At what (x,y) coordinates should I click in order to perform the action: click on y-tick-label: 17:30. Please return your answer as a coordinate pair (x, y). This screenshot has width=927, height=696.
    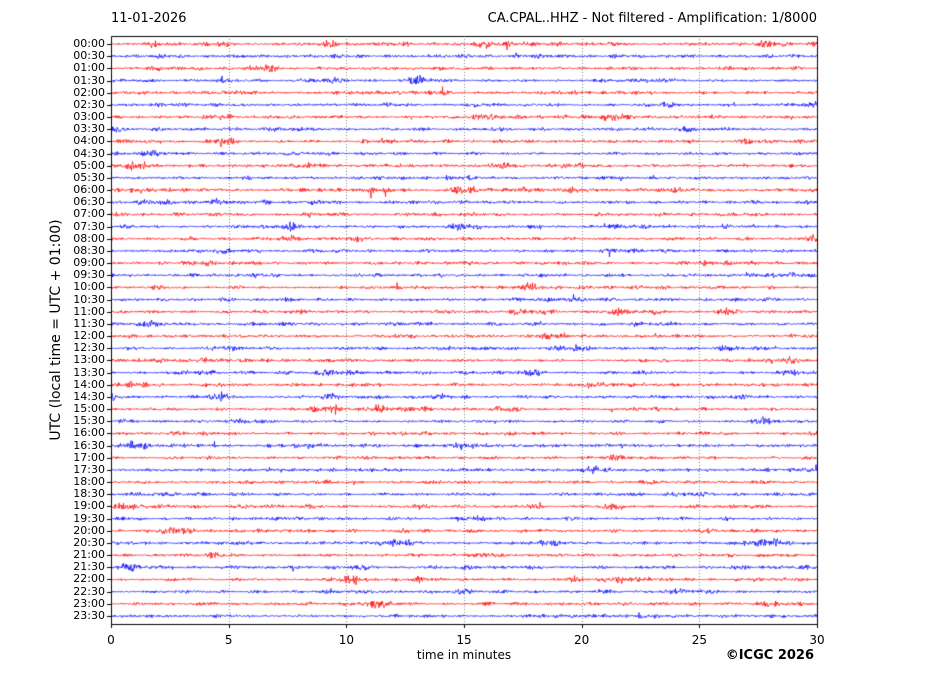
    Looking at the image, I should click on (89, 469).